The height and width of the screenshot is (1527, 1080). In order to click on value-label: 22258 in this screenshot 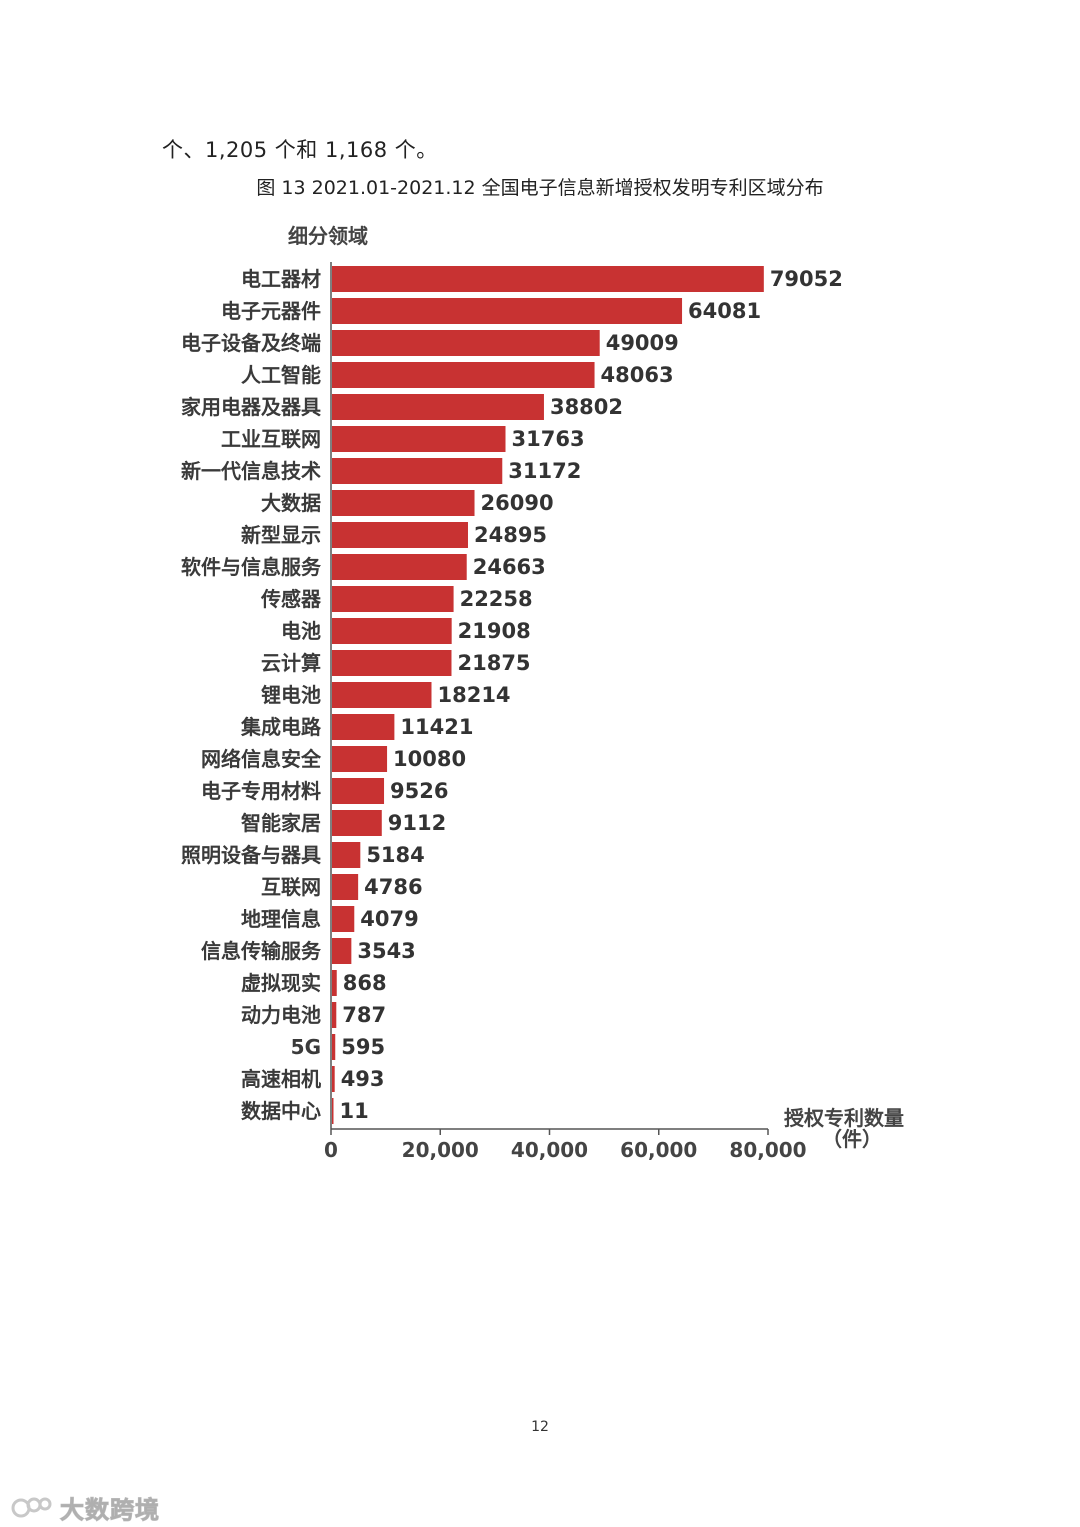, I will do `click(496, 599)`.